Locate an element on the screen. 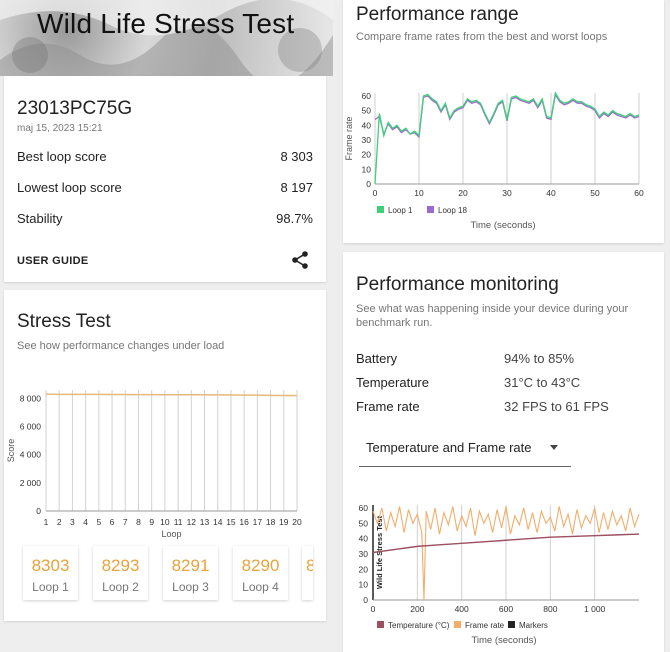  best-loop-value: 8 303 is located at coordinates (296, 156).